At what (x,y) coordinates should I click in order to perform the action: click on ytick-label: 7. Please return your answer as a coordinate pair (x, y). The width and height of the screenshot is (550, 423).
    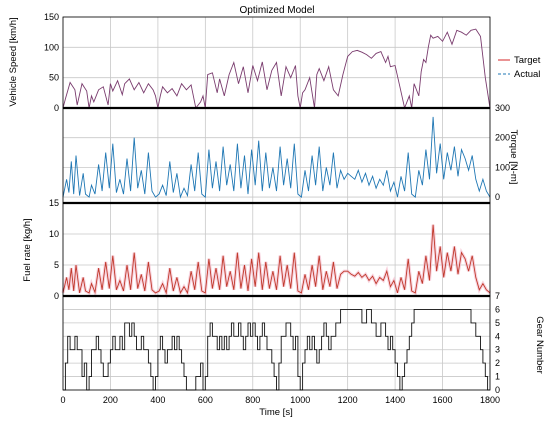
    Looking at the image, I should click on (497, 296).